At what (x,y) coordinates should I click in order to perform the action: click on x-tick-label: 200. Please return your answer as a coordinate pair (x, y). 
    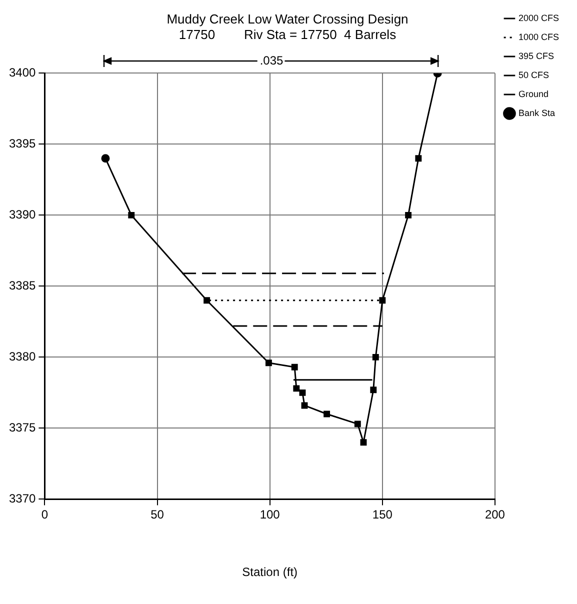
    Looking at the image, I should click on (495, 515).